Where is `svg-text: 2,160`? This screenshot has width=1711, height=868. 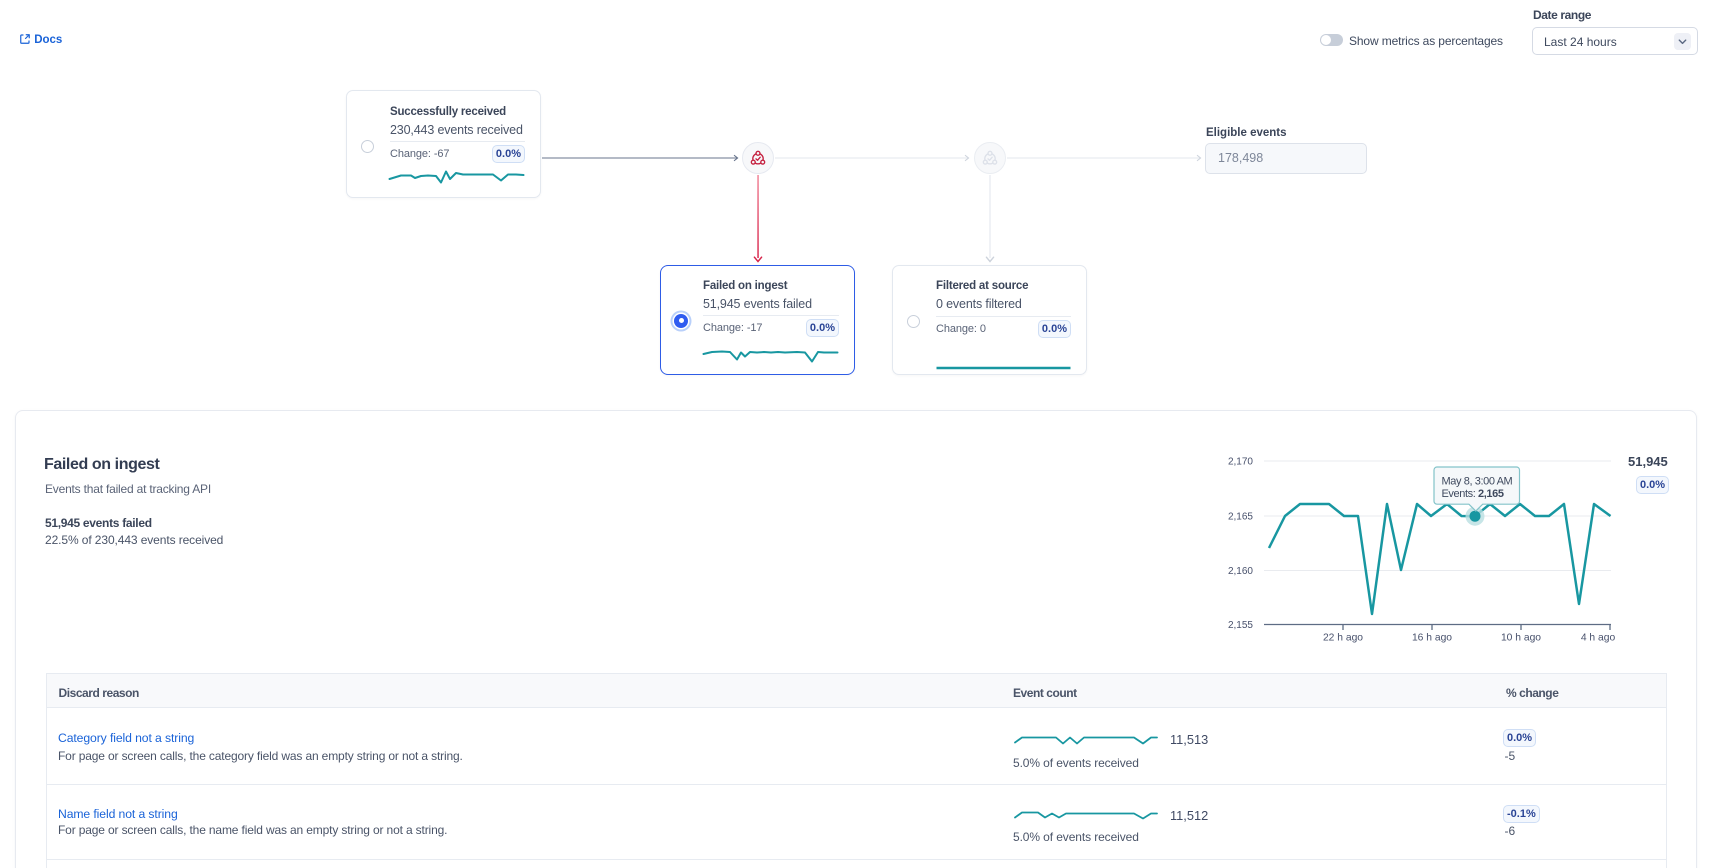 svg-text: 2,160 is located at coordinates (1240, 571).